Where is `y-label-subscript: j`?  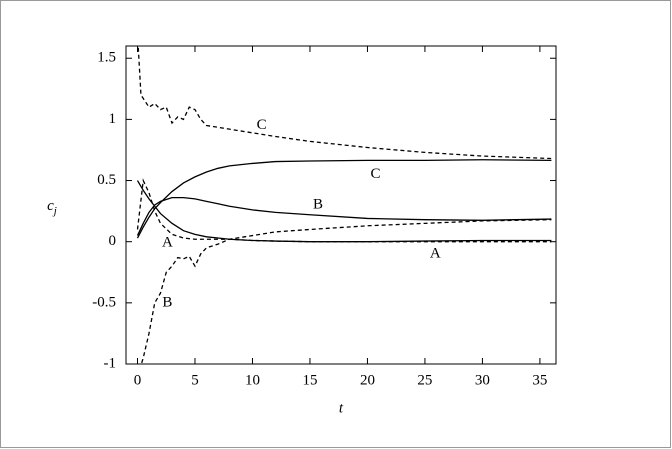 y-label-subscript: j is located at coordinates (54, 211).